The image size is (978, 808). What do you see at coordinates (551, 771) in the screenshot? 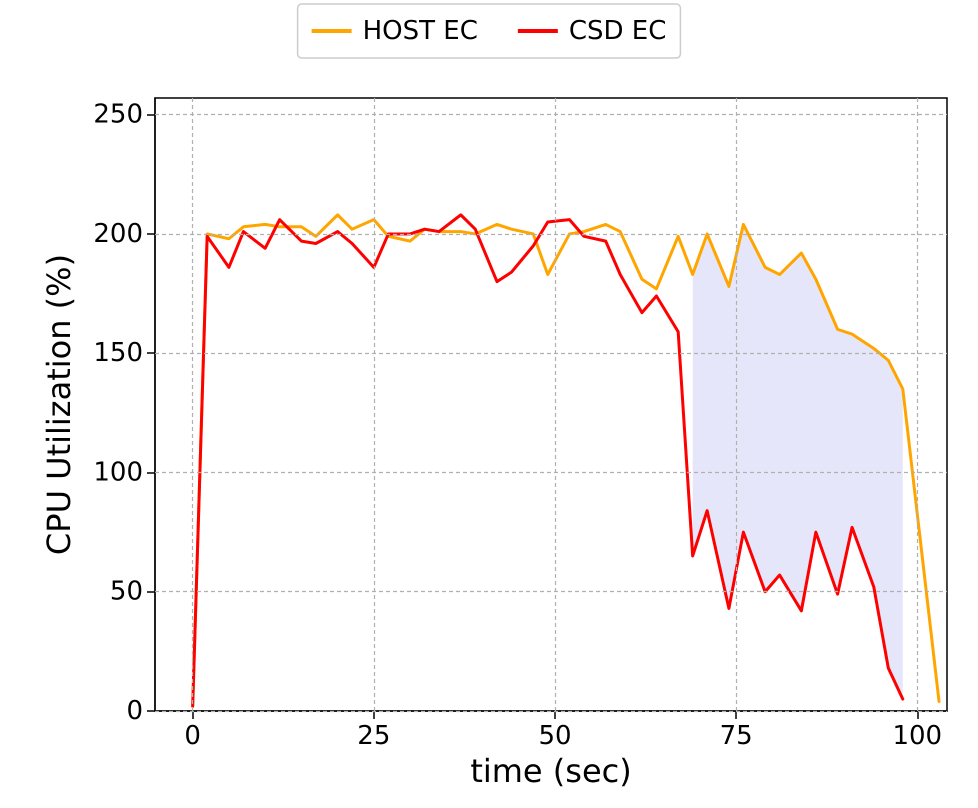
I see `x-axis-title: time (sec)` at bounding box center [551, 771].